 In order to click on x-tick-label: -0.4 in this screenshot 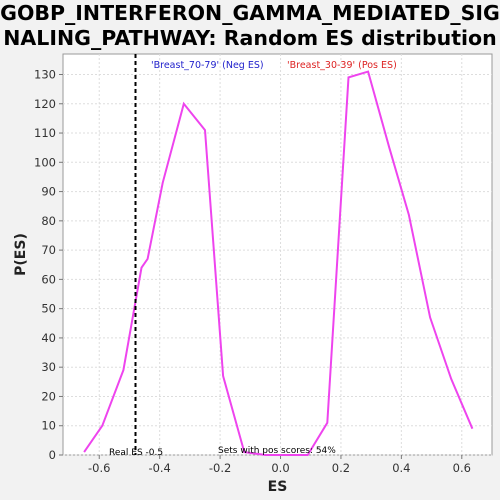, I will do `click(159, 468)`.